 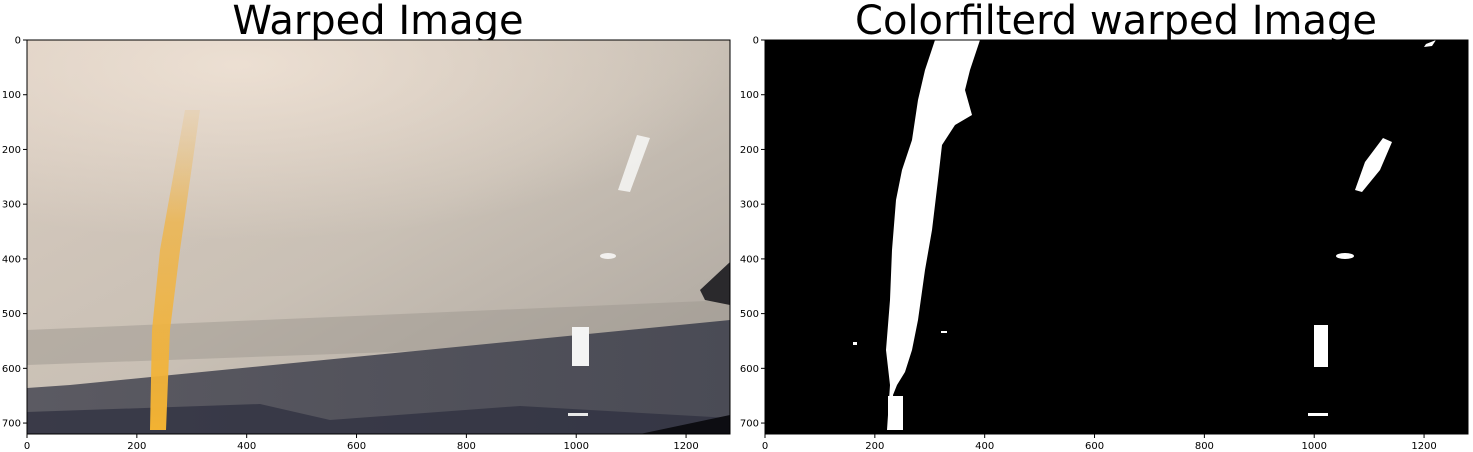 I want to click on binary-right-small, so click(x=1318, y=414).